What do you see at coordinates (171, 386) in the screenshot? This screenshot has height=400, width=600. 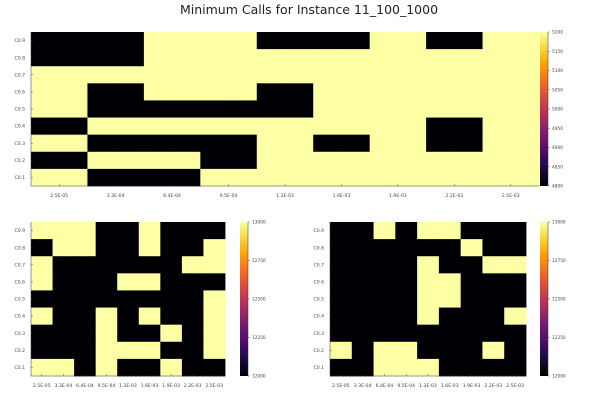 I see `x-tick-label: 1.9E-03` at bounding box center [171, 386].